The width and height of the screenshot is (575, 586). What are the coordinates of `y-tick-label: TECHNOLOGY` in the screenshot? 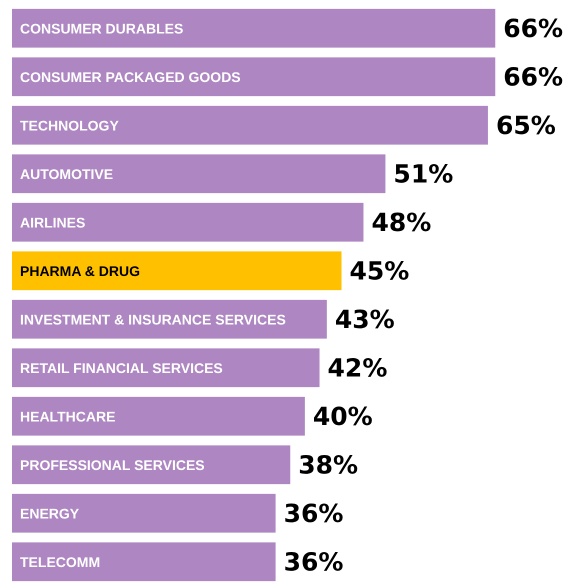 It's located at (70, 125).